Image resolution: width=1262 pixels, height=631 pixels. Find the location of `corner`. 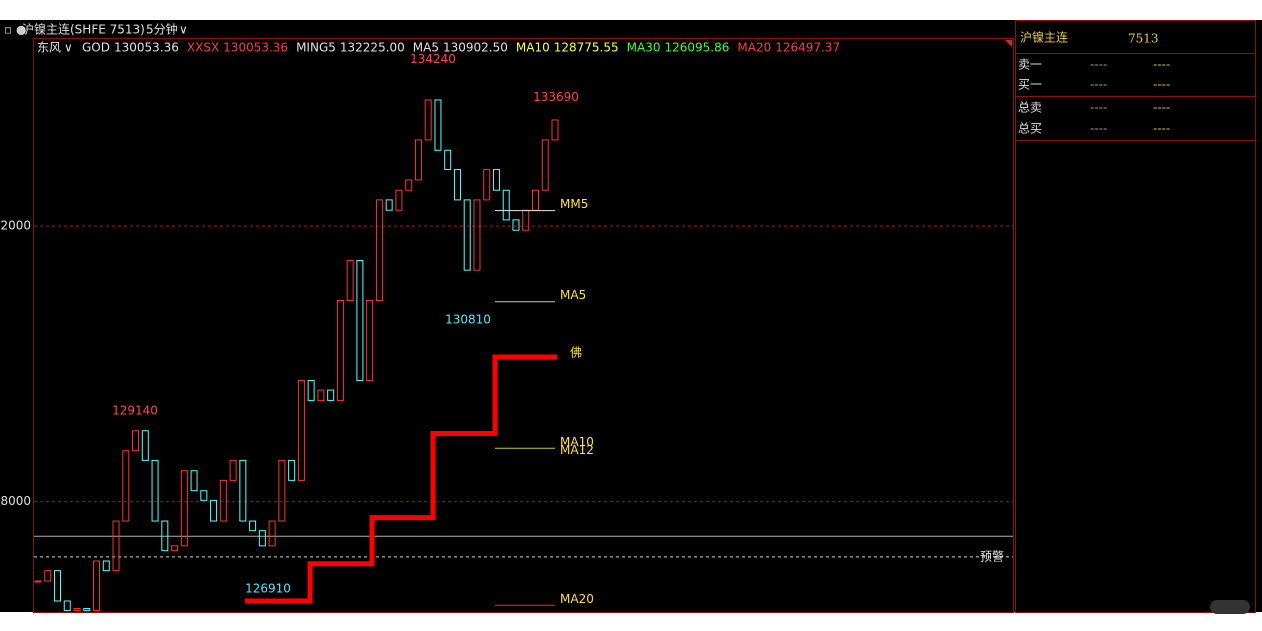

corner is located at coordinates (1008, 43).